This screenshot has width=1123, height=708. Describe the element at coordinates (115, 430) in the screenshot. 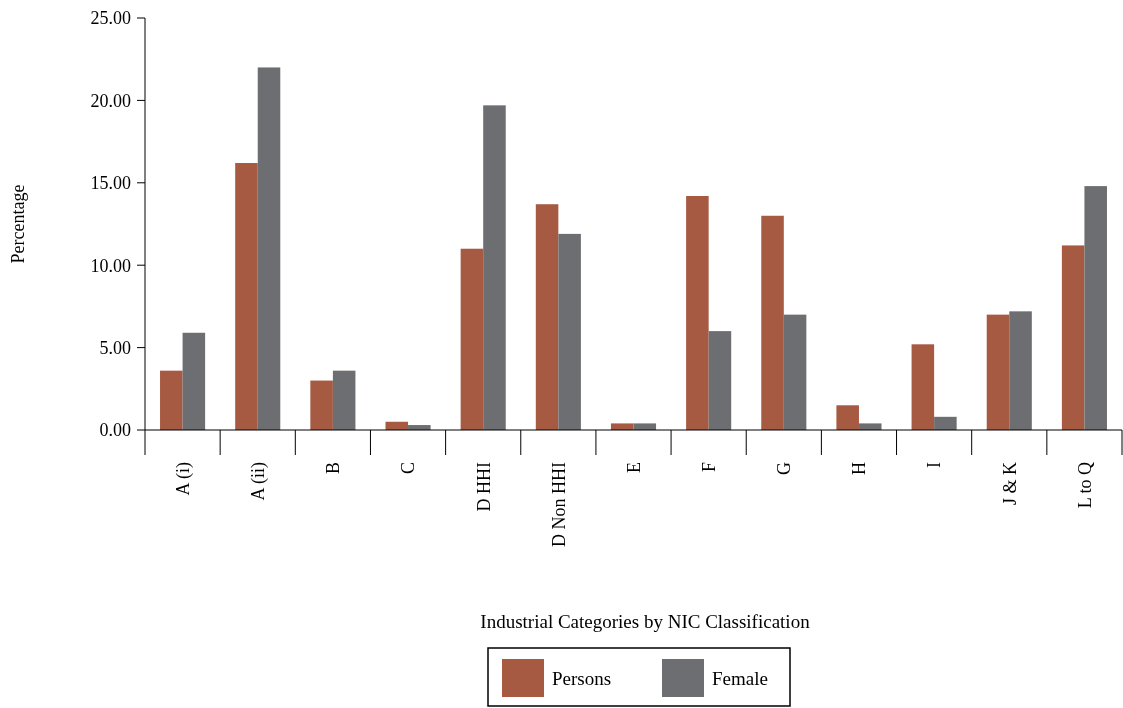

I see `y-tick-label: 0.00` at that location.